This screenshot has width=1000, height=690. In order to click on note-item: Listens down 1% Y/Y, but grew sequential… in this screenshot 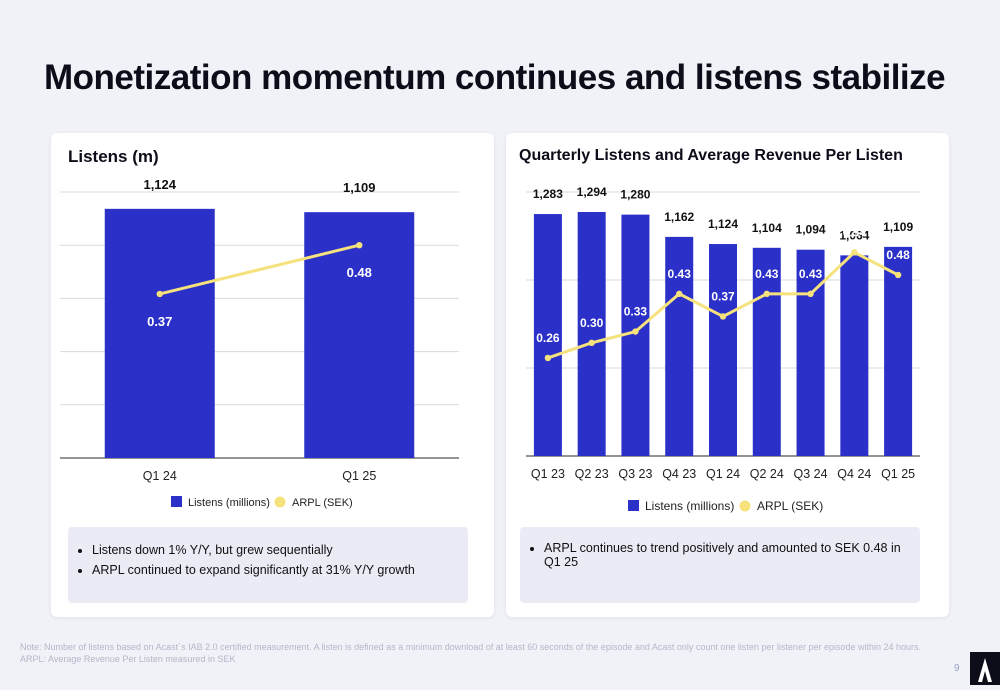, I will do `click(280, 550)`.